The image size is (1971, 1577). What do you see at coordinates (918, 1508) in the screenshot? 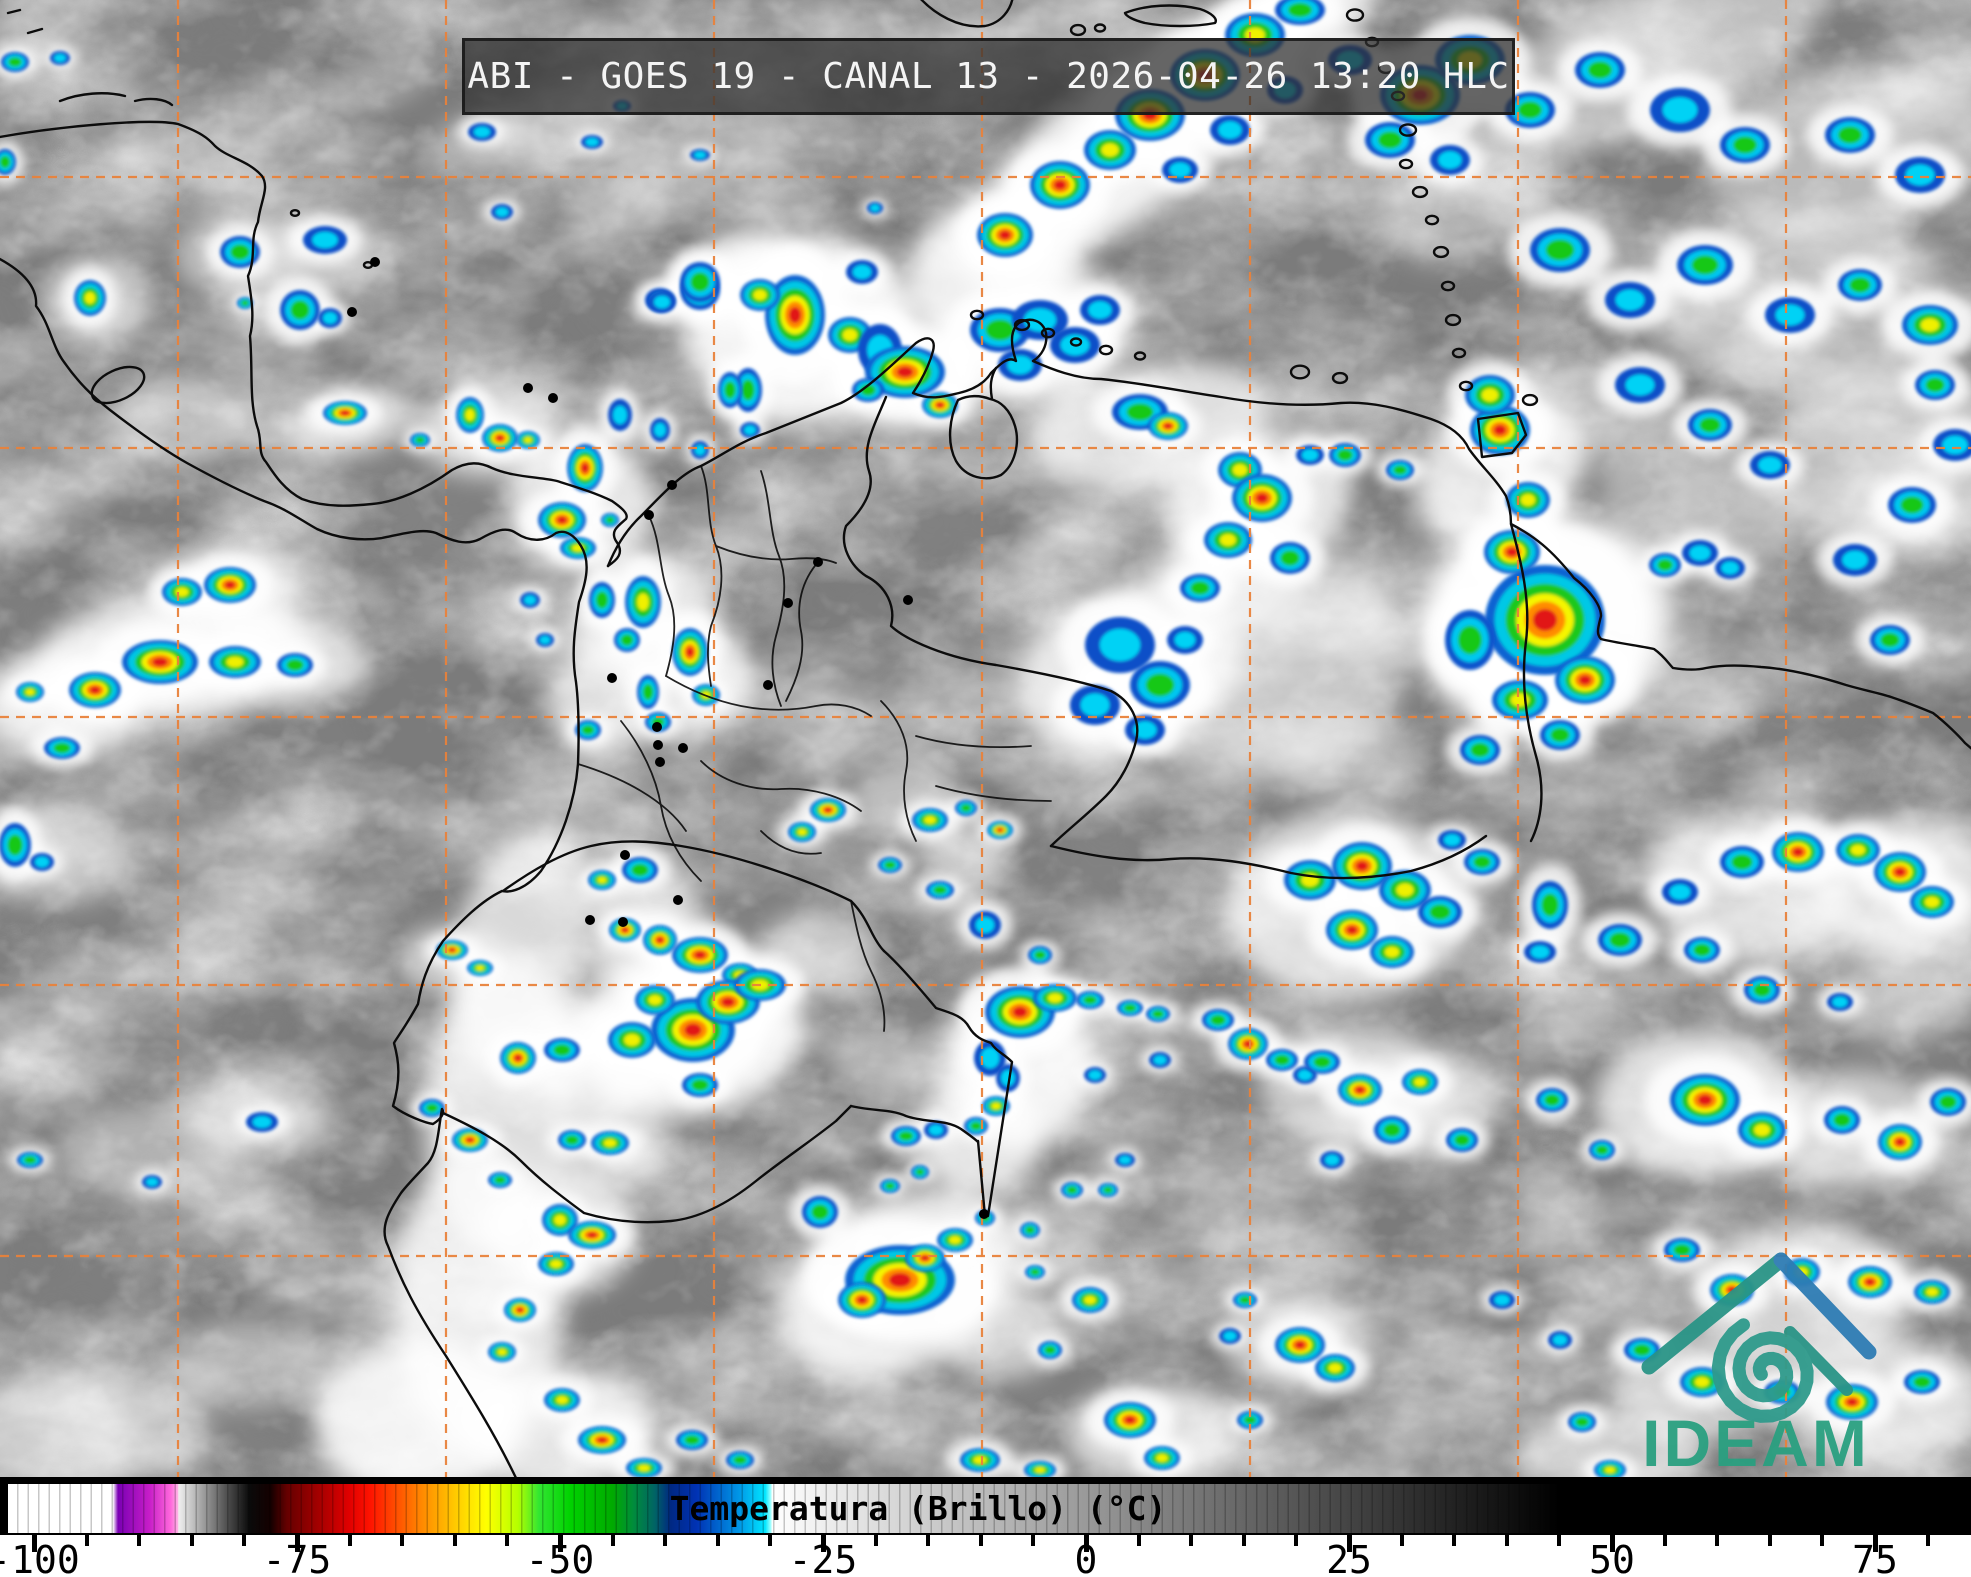
I see `colorbar-label: Temperatura (Brillo) (°C)` at bounding box center [918, 1508].